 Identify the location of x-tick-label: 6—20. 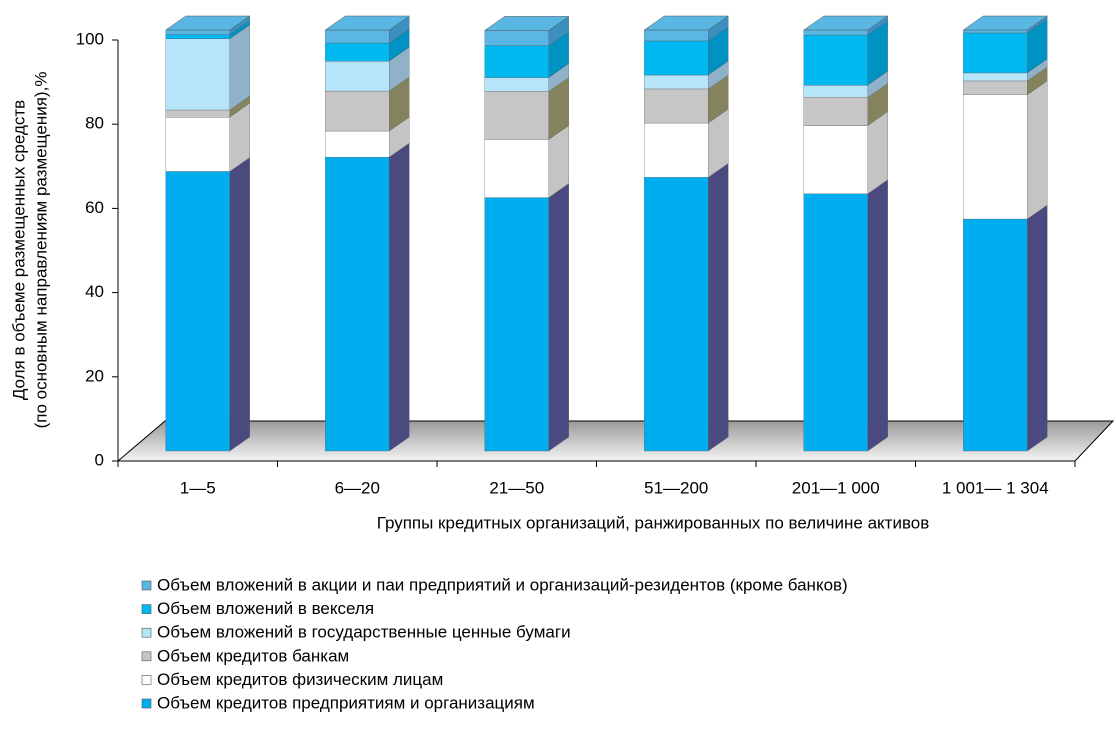
(357, 487).